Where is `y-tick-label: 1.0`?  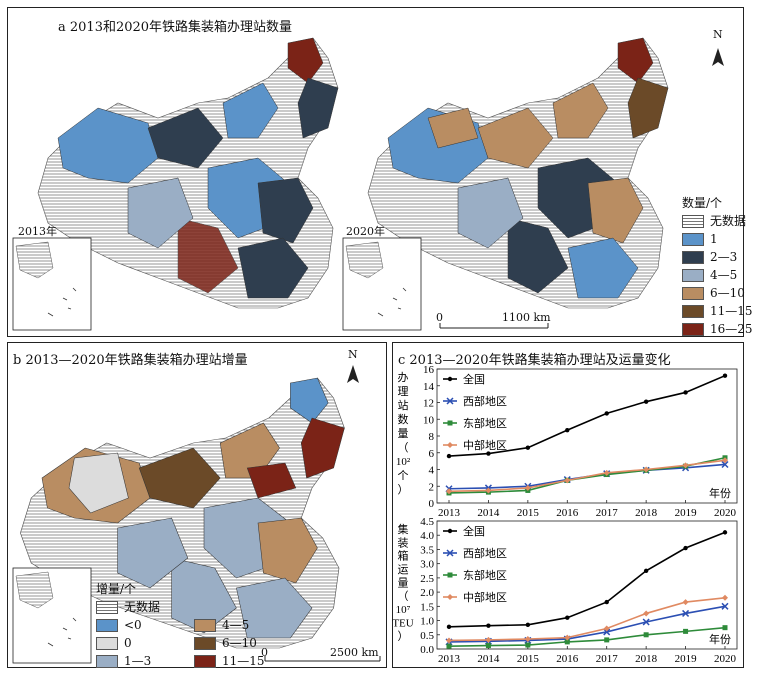
y-tick-label: 1.0 is located at coordinates (427, 622).